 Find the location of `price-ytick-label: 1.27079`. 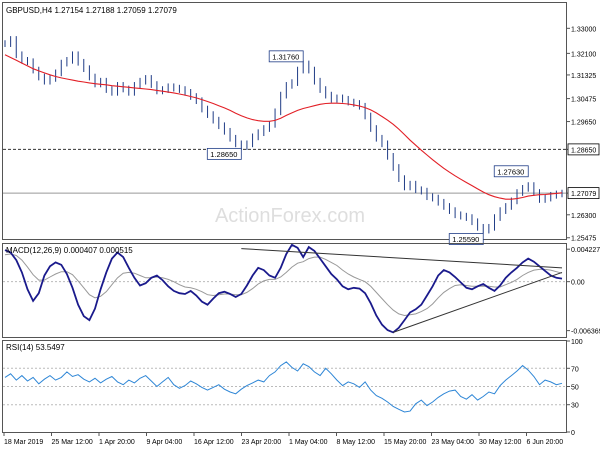

price-ytick-label: 1.27079 is located at coordinates (583, 194).